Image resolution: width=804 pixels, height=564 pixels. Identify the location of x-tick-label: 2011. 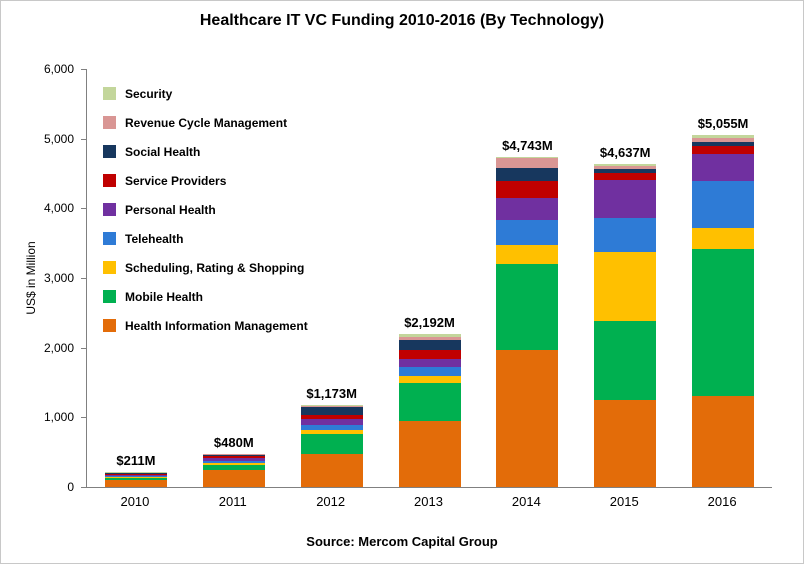
(232, 501).